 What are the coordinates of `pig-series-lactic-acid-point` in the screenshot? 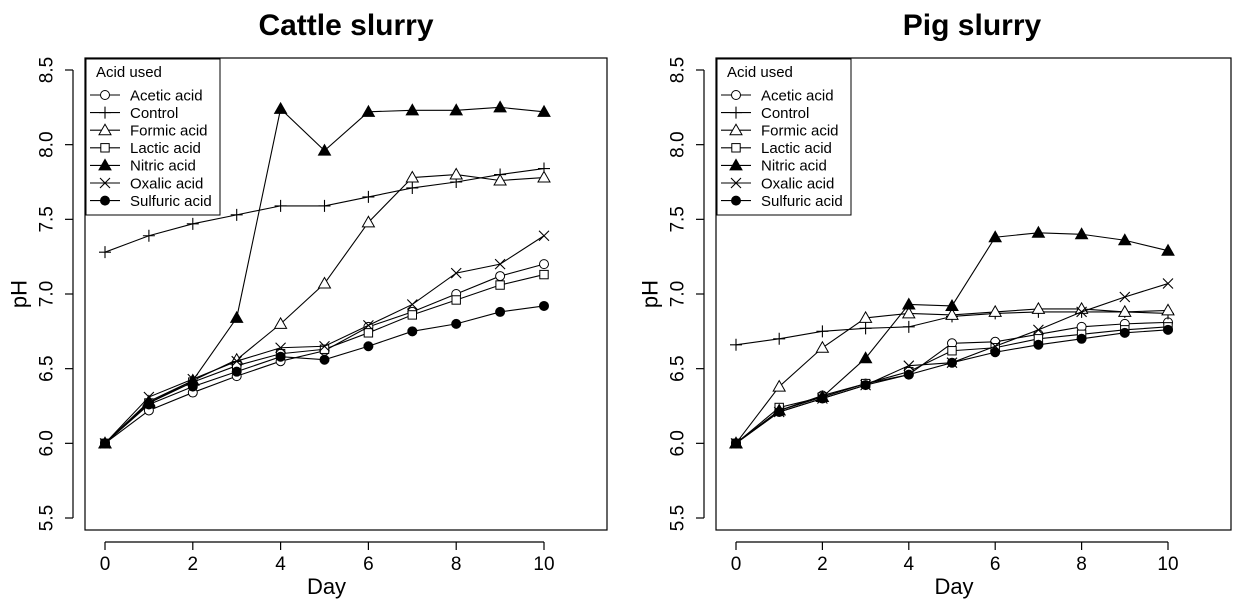 It's located at (952, 351).